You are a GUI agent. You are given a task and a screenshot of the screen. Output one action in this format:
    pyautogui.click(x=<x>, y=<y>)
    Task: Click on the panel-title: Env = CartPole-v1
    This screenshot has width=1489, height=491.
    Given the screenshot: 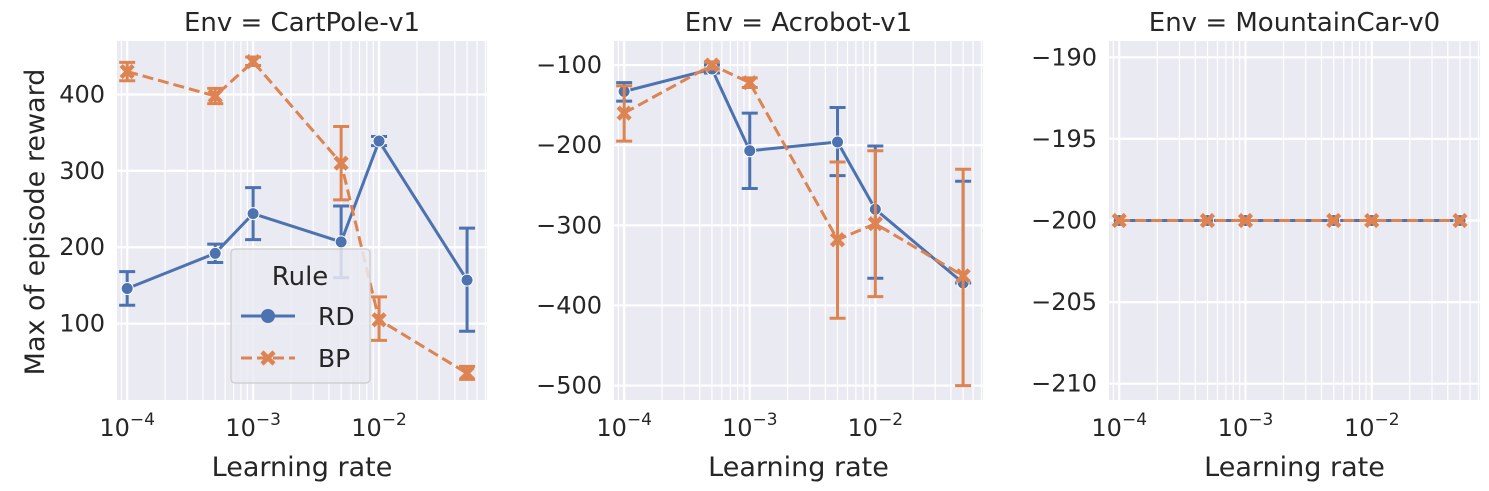 What is the action you would take?
    pyautogui.click(x=302, y=23)
    